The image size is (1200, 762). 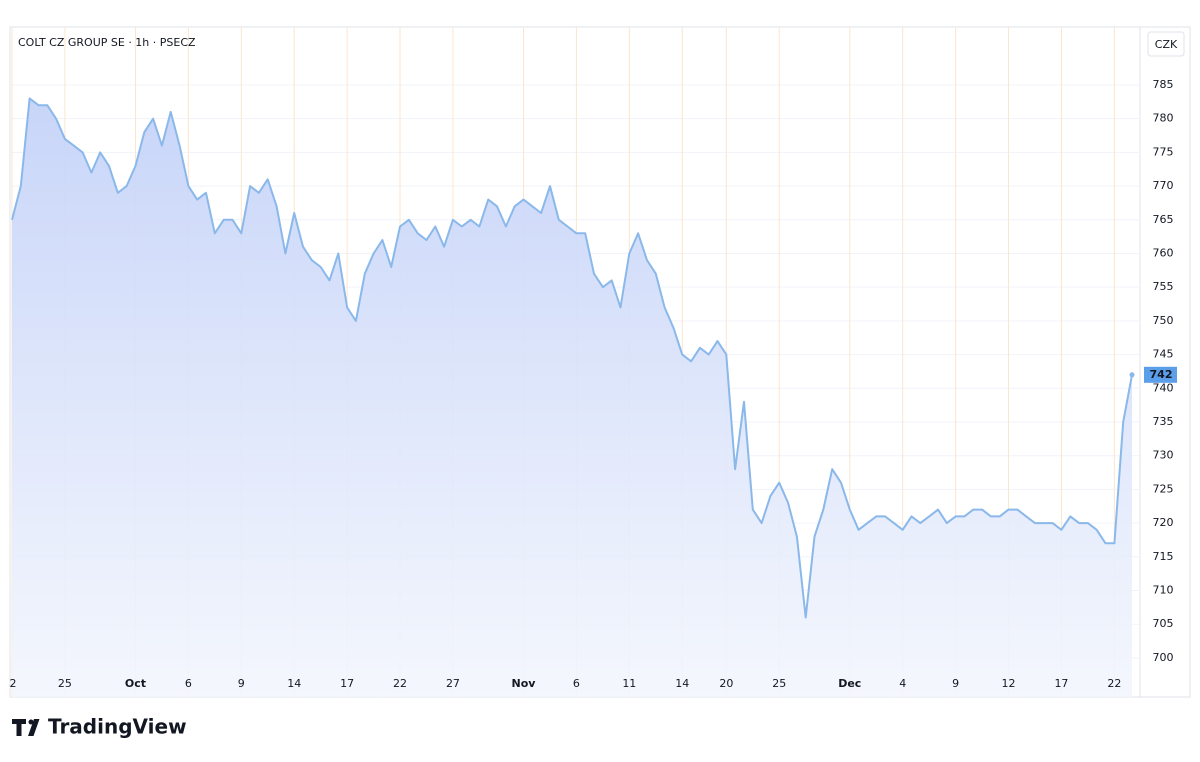 What do you see at coordinates (1163, 556) in the screenshot?
I see `y-tick-label: 715` at bounding box center [1163, 556].